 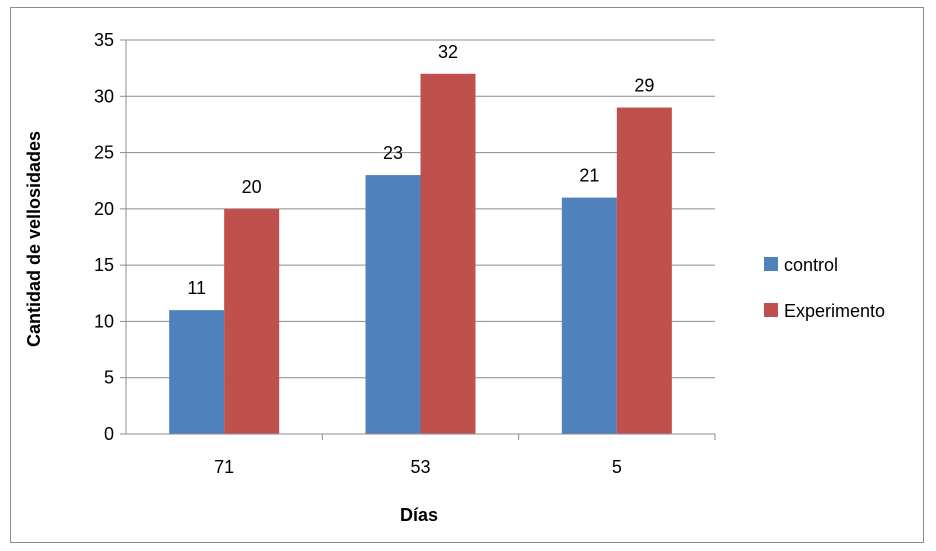 I want to click on data-label: 23, so click(x=393, y=153).